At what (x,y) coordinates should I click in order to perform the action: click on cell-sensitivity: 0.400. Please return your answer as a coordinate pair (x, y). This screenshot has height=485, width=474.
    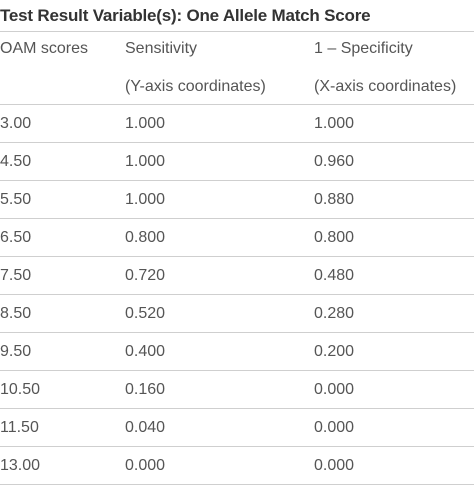
    Looking at the image, I should click on (145, 351).